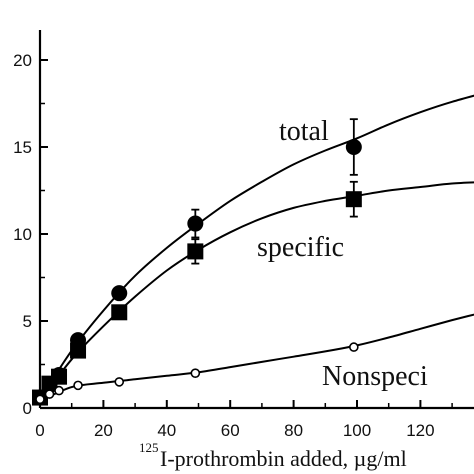  I want to click on x-axis-title-superscript: 125, so click(149, 447).